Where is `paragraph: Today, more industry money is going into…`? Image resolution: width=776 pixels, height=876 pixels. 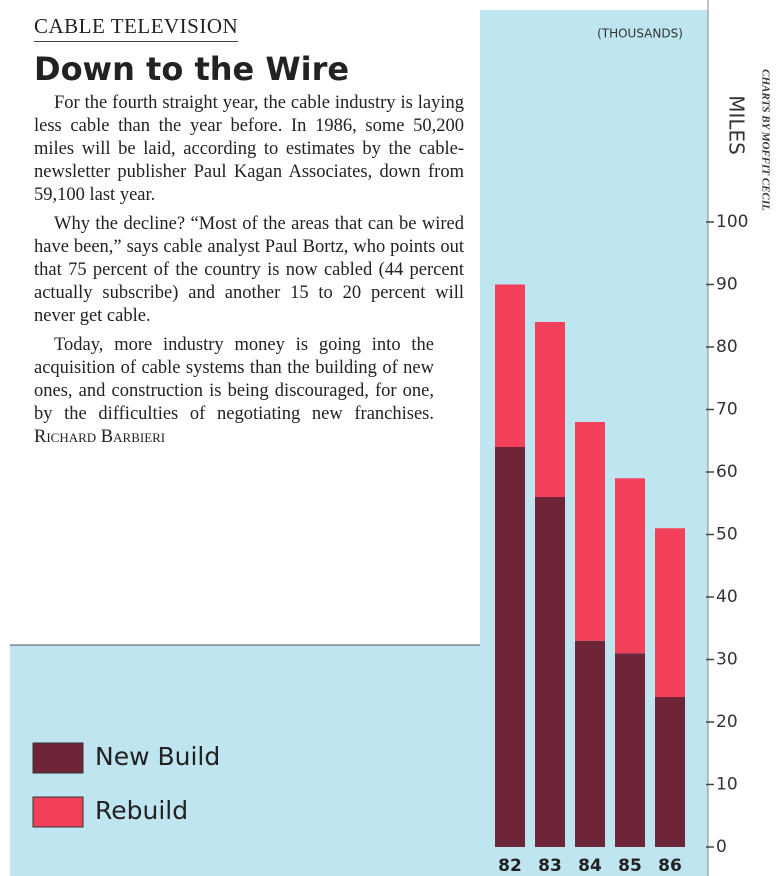
paragraph: Today, more industry money is going into… is located at coordinates (234, 391).